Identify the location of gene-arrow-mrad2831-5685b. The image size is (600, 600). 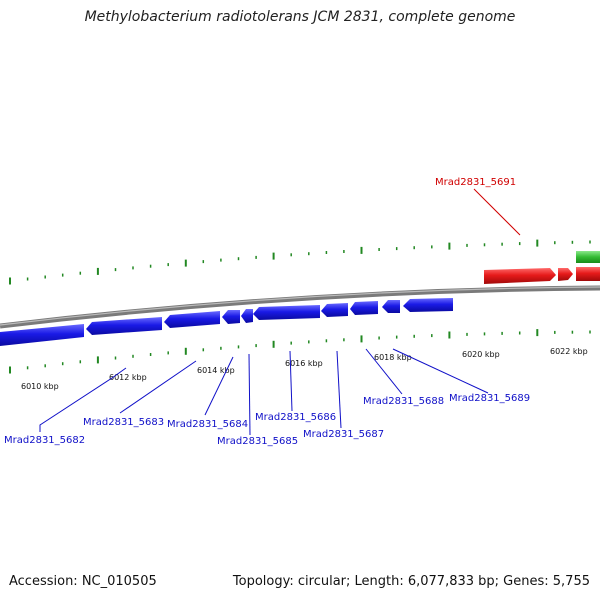
(247, 316).